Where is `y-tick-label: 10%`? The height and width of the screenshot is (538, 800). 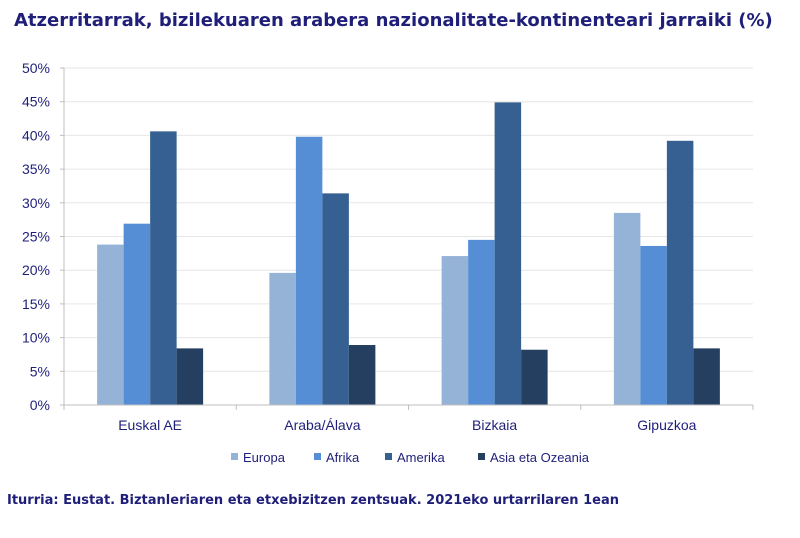 y-tick-label: 10% is located at coordinates (36, 338).